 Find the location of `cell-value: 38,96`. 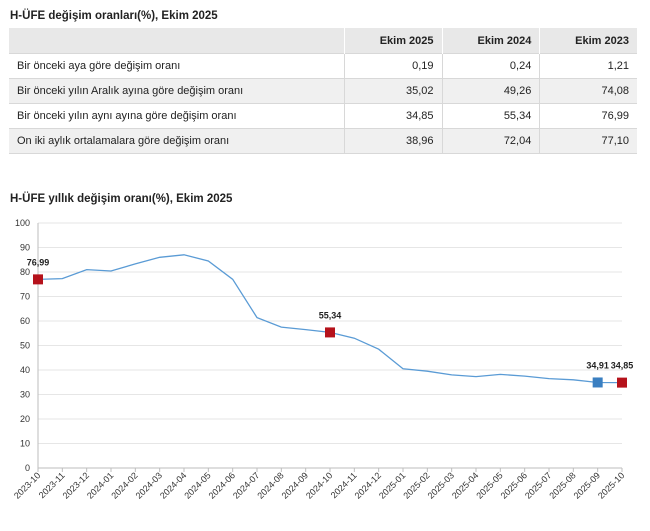

cell-value: 38,96 is located at coordinates (393, 141).